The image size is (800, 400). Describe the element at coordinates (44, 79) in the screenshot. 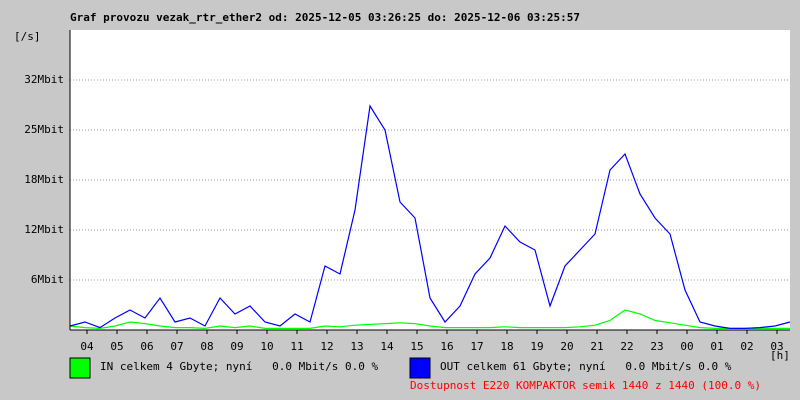

I see `y-tick-label: 32Mbit` at that location.